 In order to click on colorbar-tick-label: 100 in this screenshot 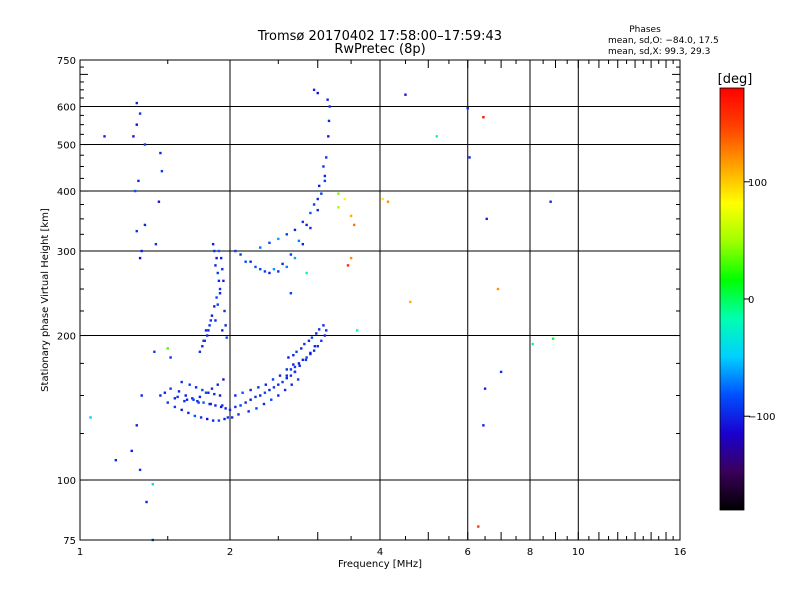, I will do `click(757, 183)`.